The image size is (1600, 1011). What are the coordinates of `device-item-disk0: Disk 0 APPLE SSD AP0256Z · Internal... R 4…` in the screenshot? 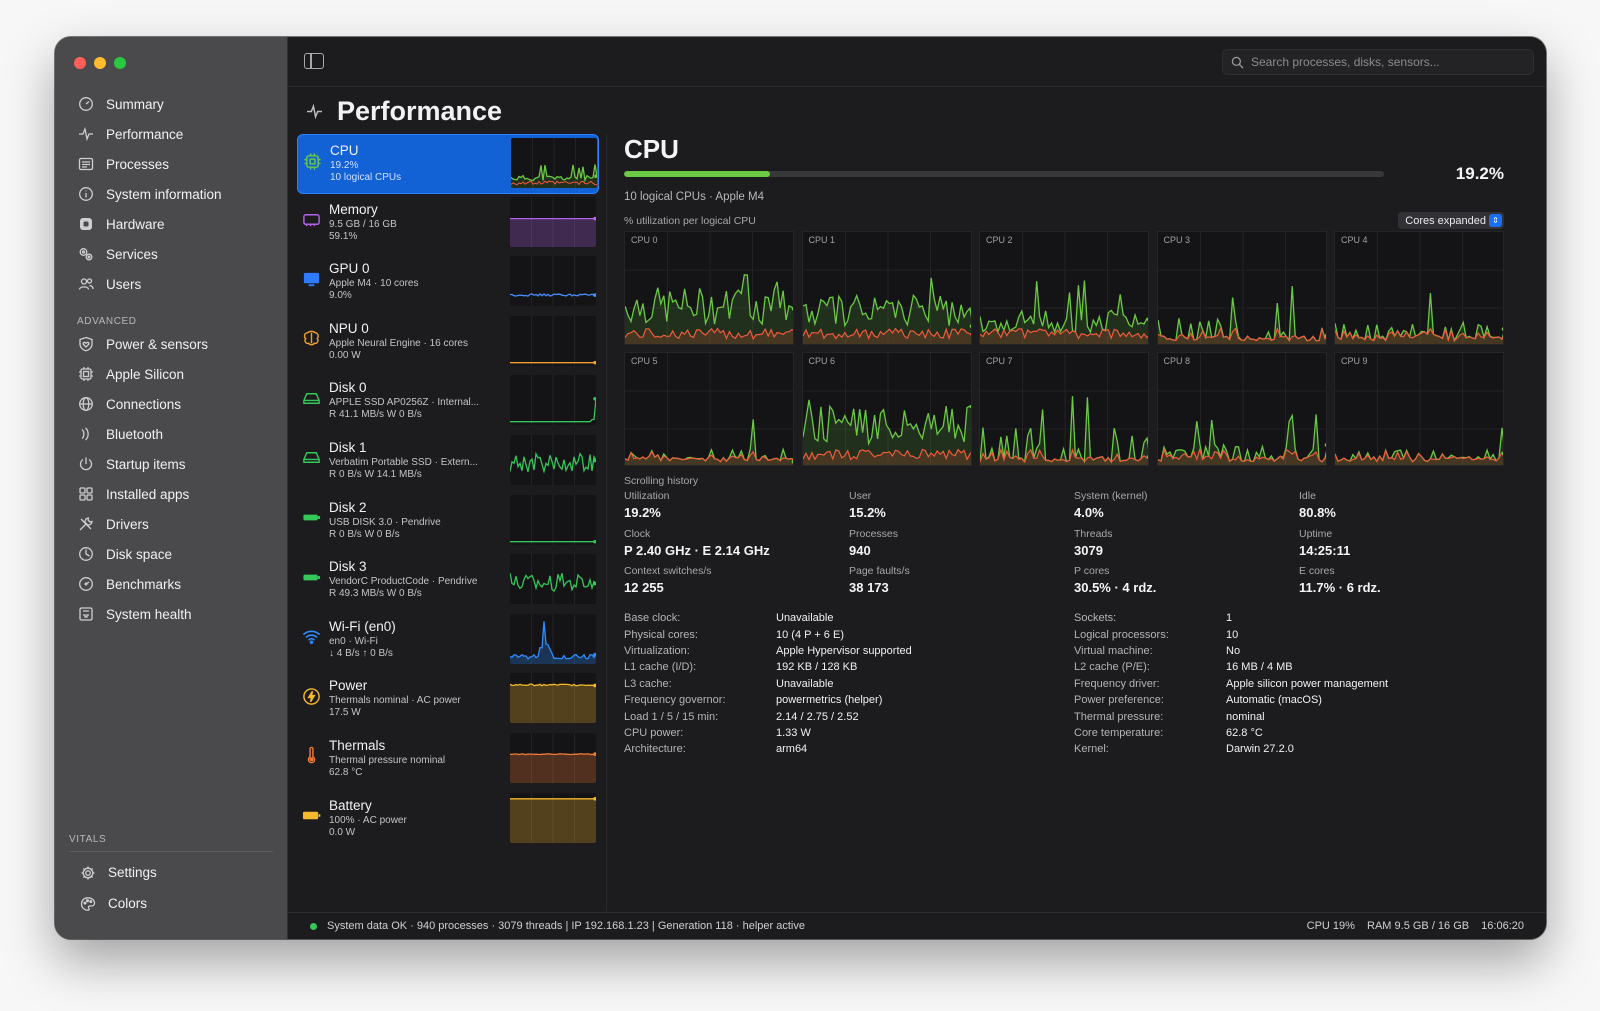 It's located at (448, 402).